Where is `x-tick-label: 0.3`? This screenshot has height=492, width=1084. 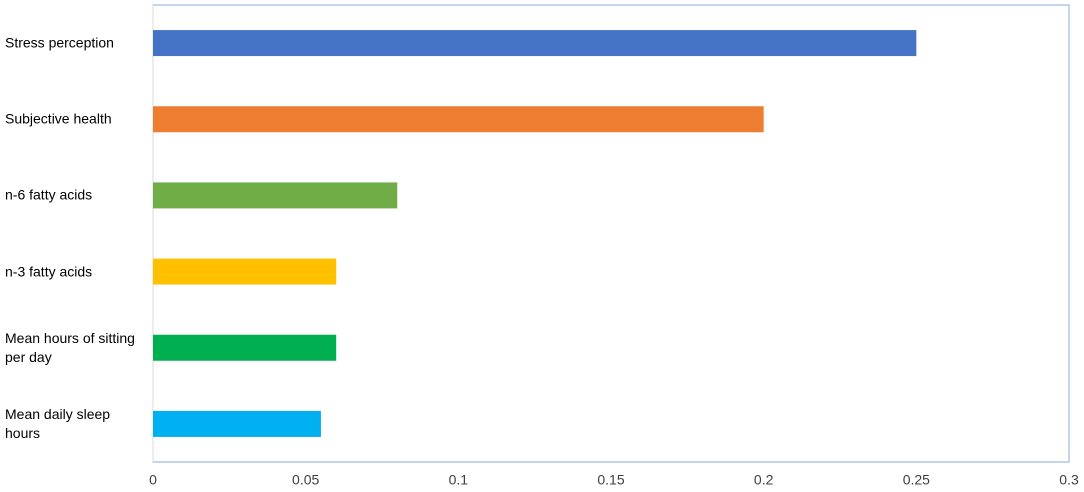
x-tick-label: 0.3 is located at coordinates (1069, 480).